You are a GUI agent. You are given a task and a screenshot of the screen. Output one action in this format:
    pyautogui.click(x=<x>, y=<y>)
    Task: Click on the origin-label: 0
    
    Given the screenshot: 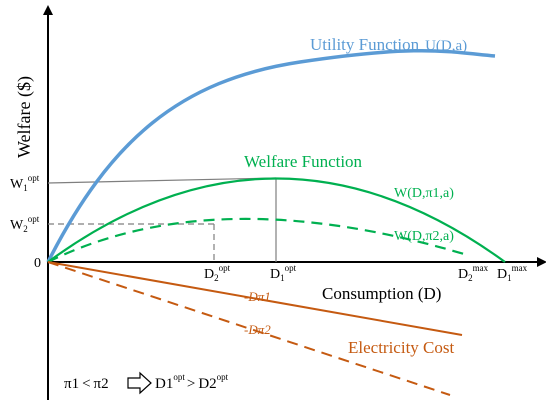 What is the action you would take?
    pyautogui.click(x=37, y=263)
    